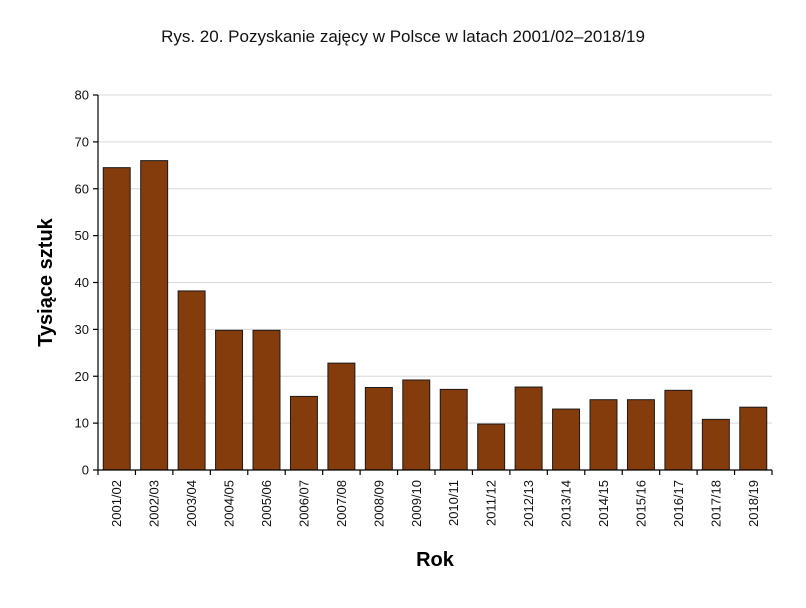  I want to click on x-tick-label: 2011/12, so click(491, 503).